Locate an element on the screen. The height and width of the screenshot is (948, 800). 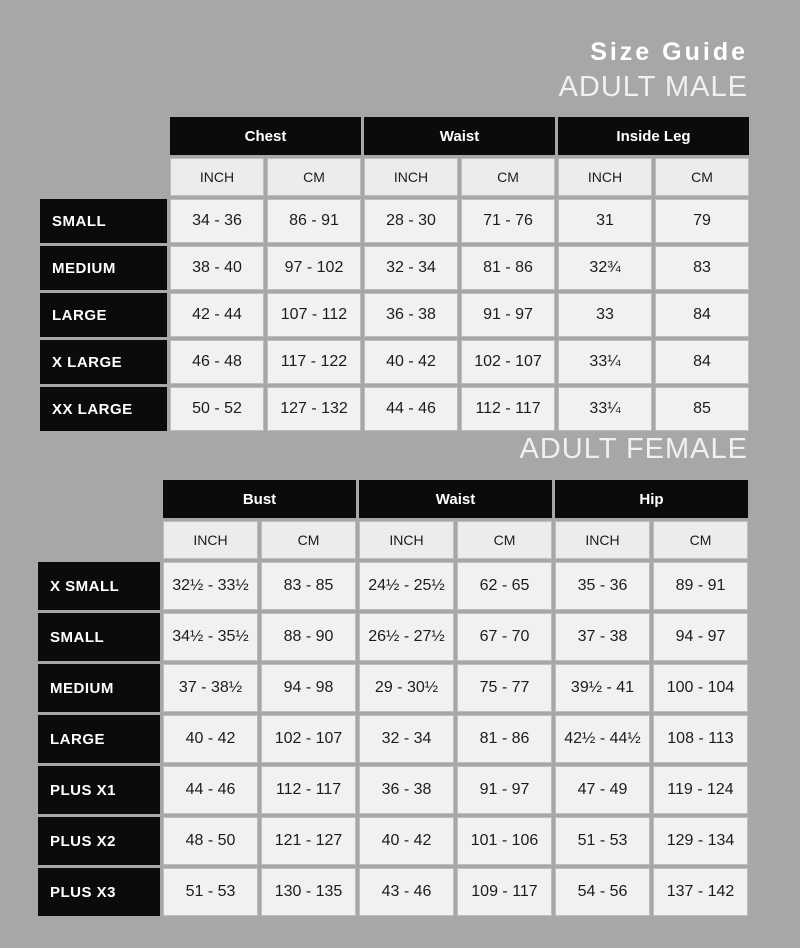
measurement-cell: 50 - 52 is located at coordinates (217, 409).